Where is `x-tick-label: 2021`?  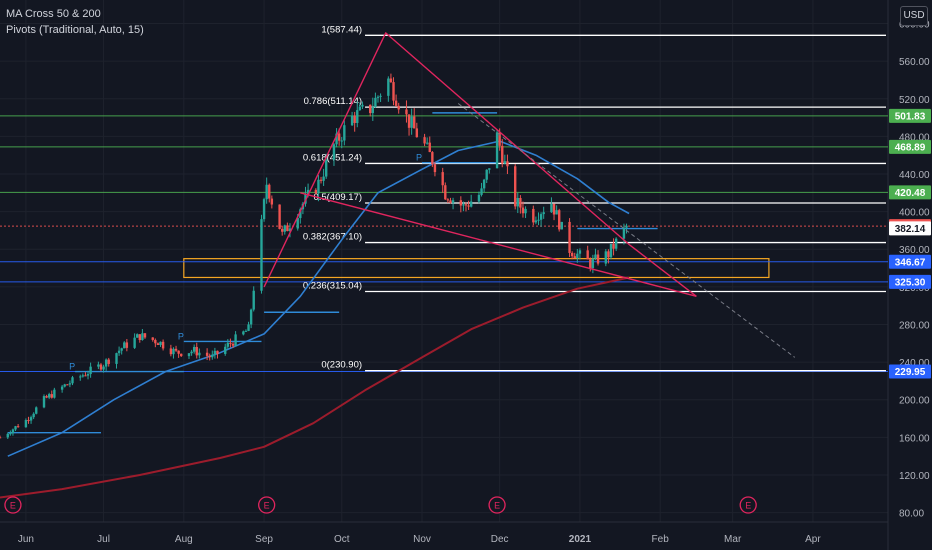 x-tick-label: 2021 is located at coordinates (580, 539).